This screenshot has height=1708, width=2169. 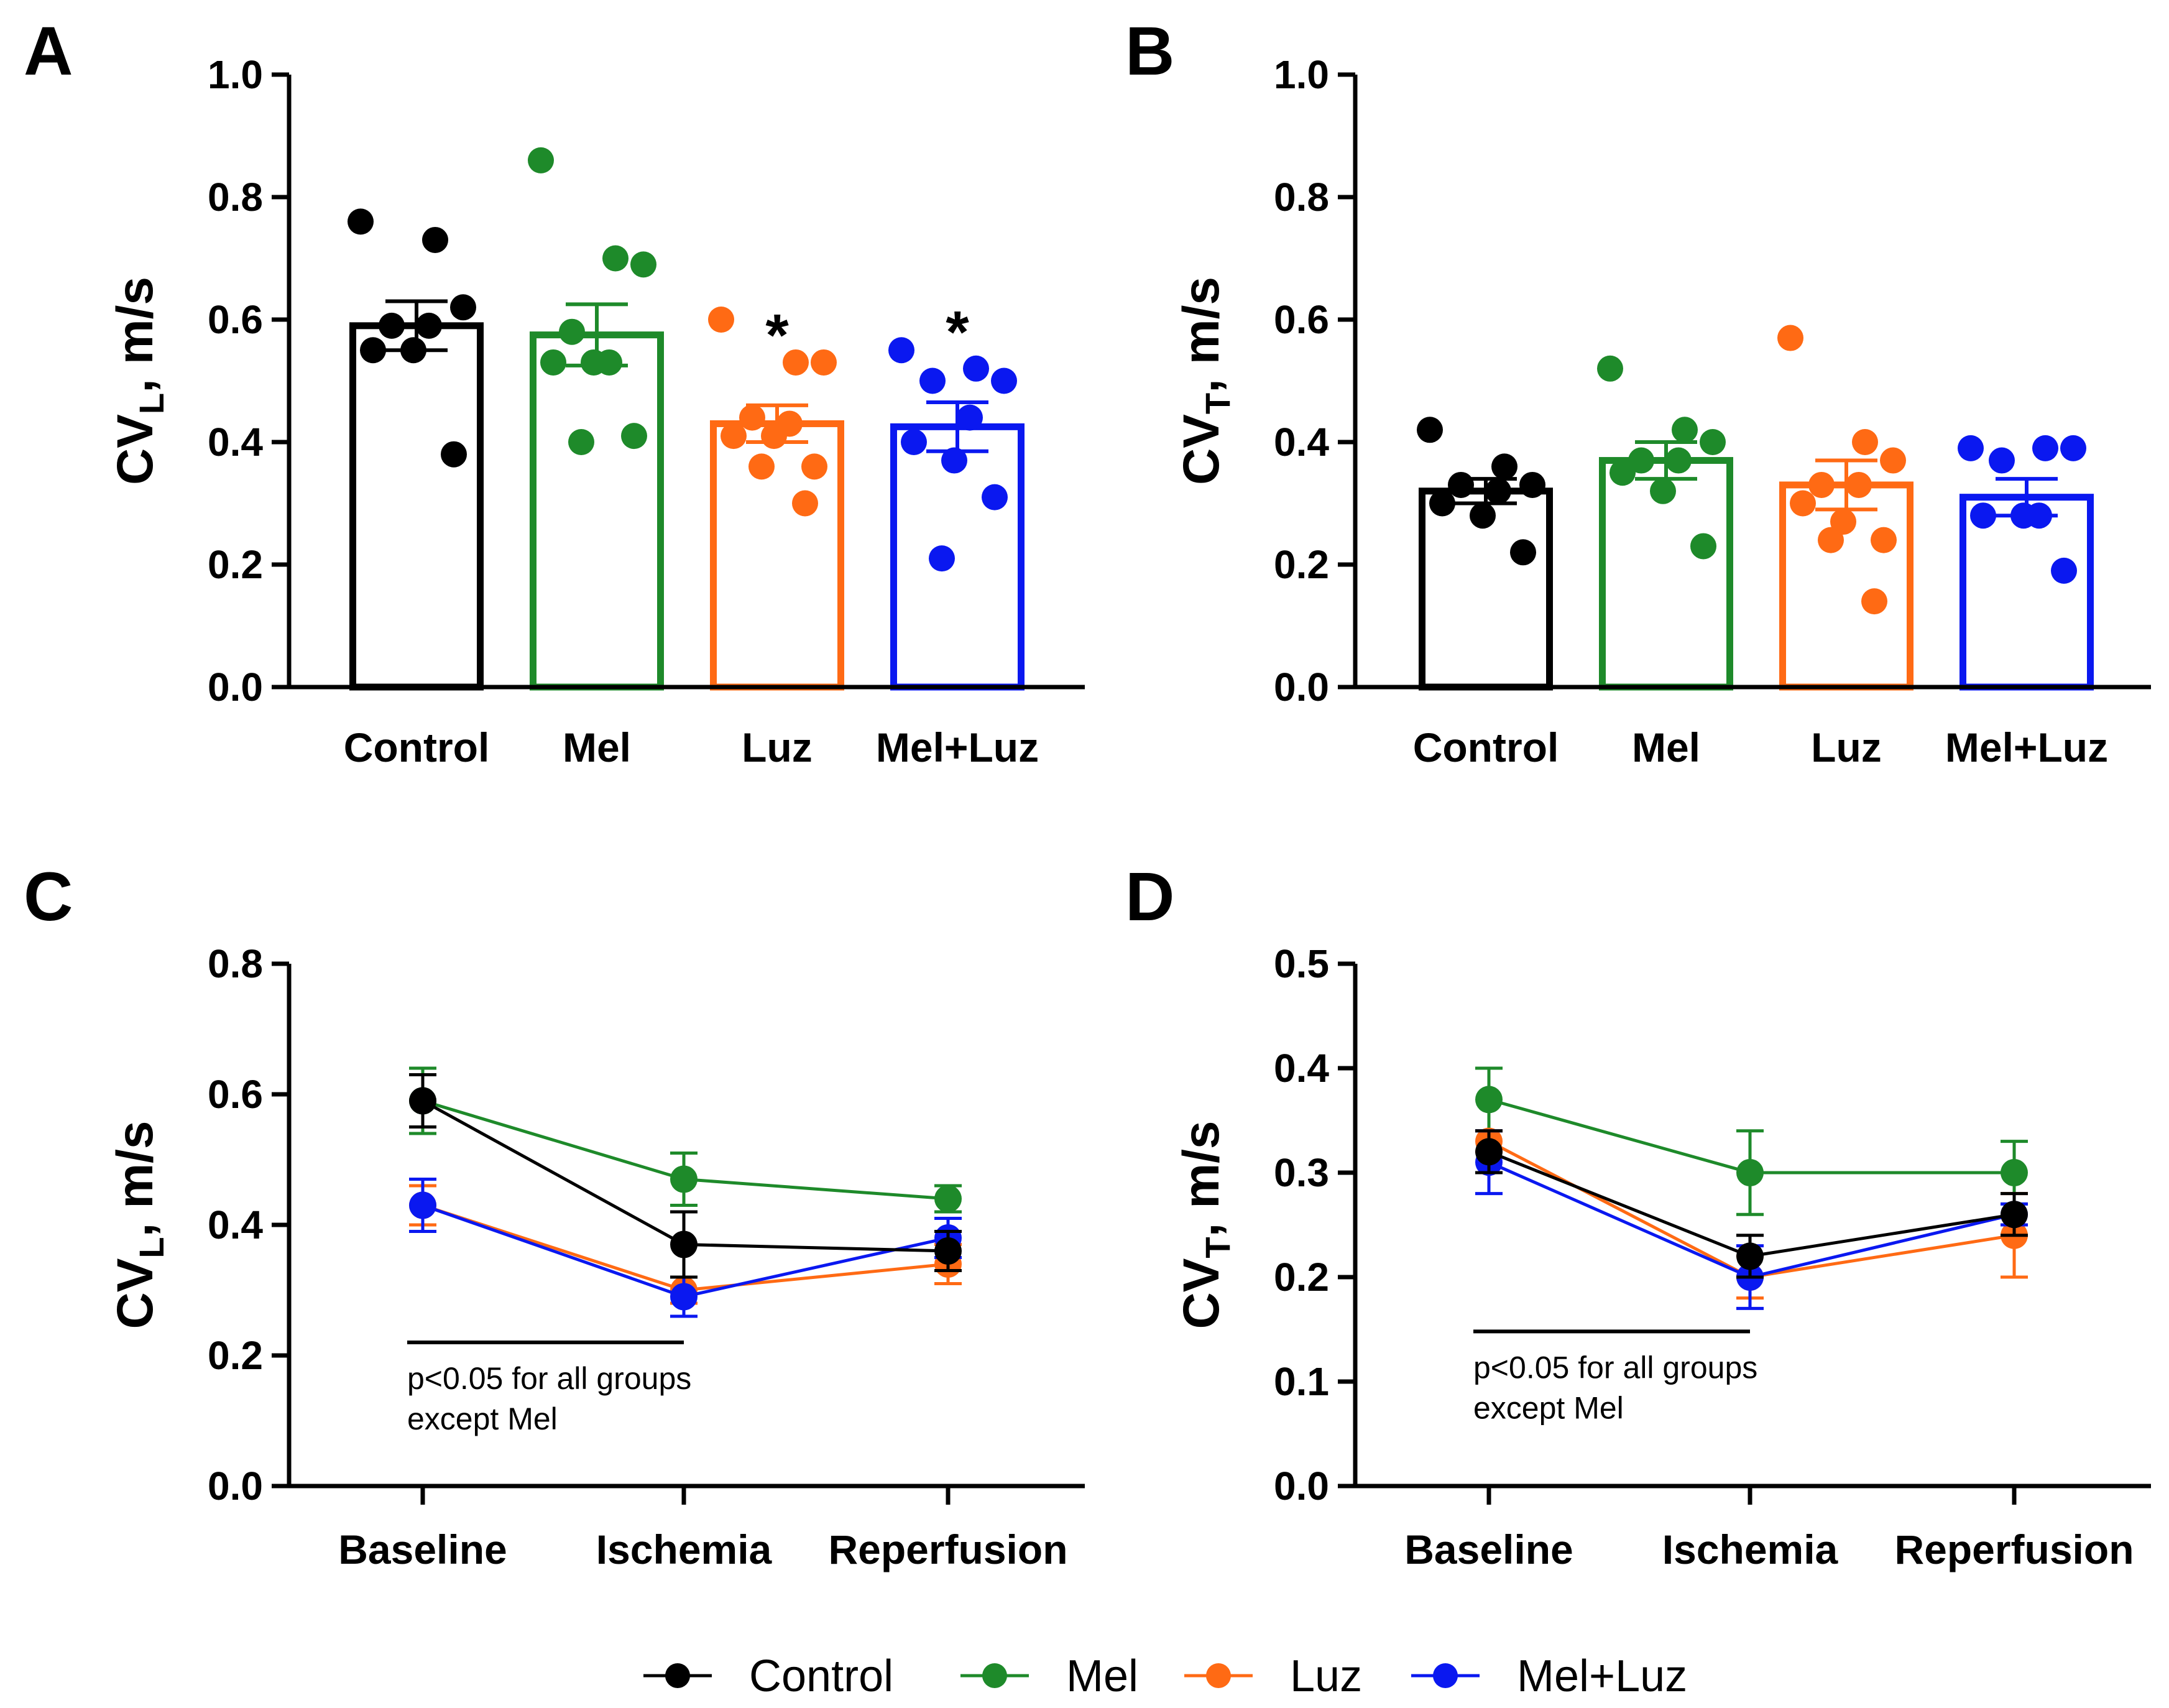 What do you see at coordinates (235, 74) in the screenshot?
I see `y-tick-label: 1.0` at bounding box center [235, 74].